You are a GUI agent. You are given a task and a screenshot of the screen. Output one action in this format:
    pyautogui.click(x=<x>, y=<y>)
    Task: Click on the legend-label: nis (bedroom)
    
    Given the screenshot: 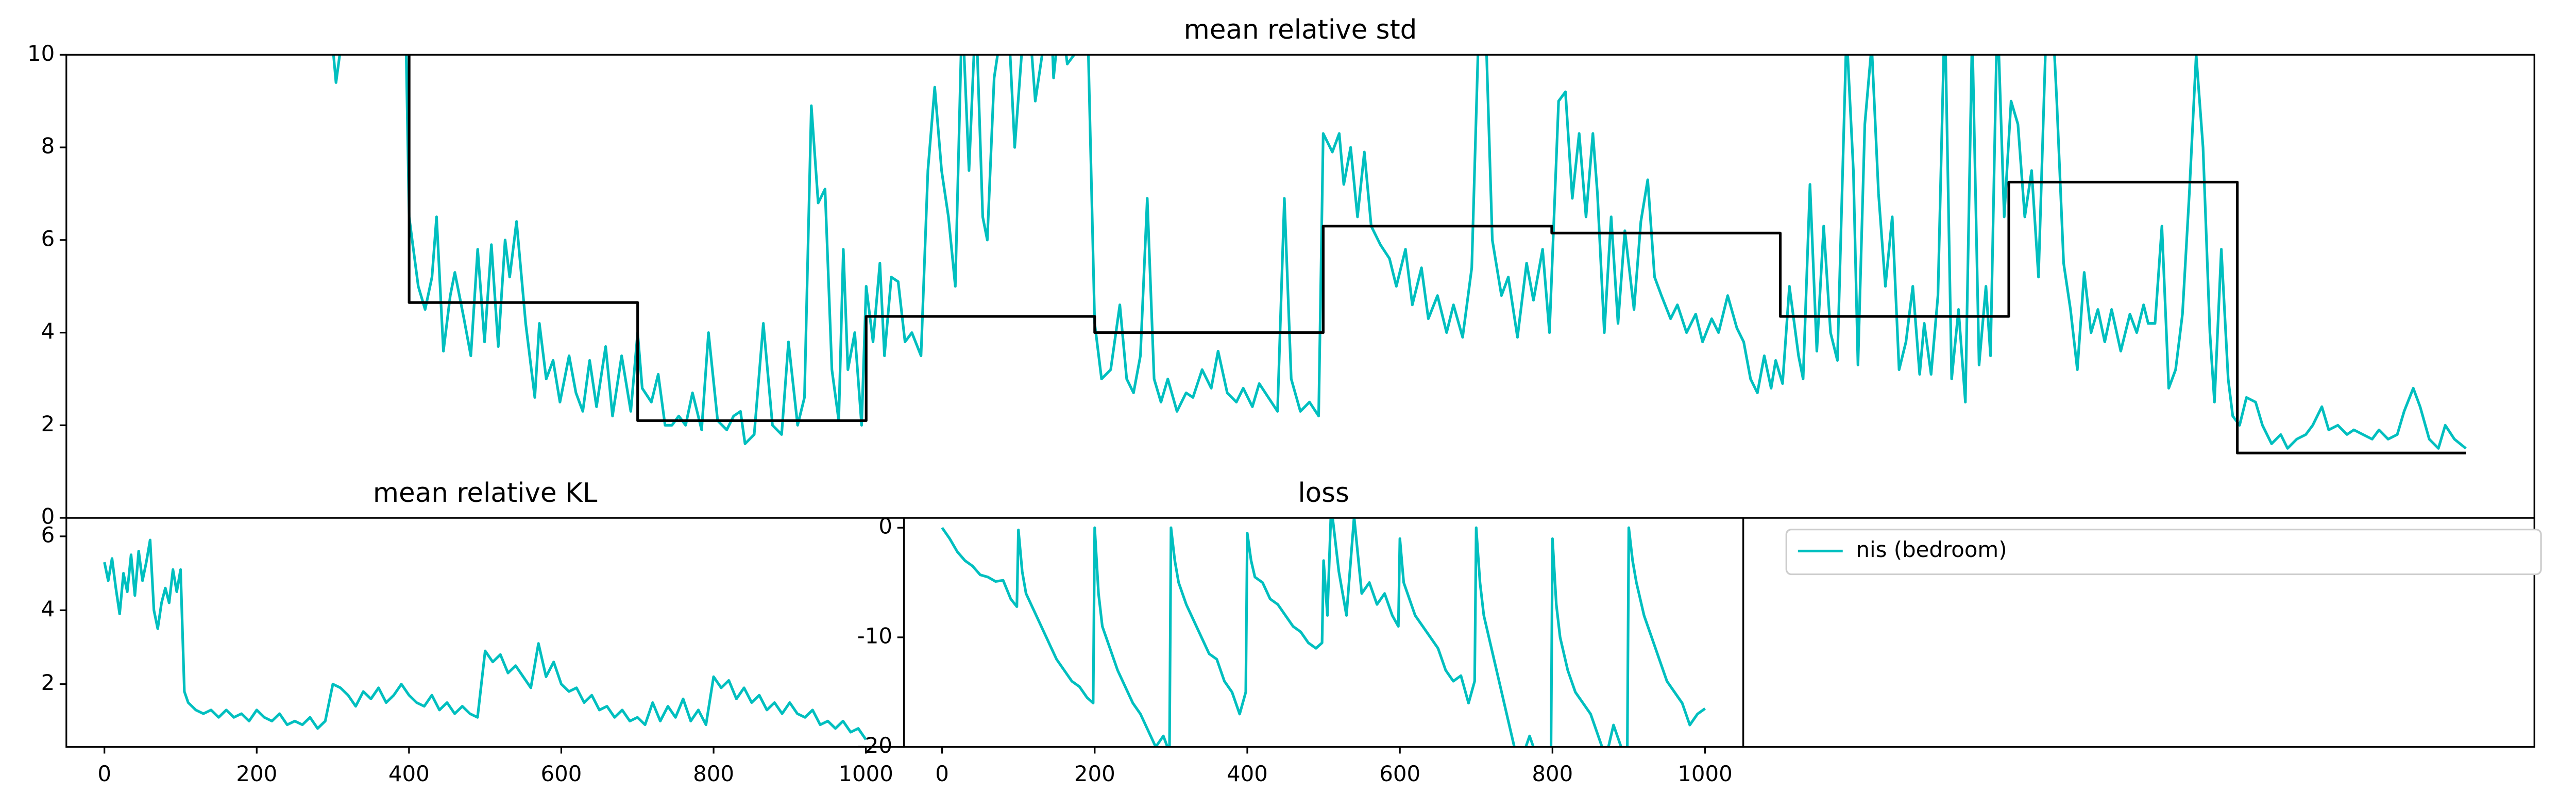 What is the action you would take?
    pyautogui.click(x=1931, y=549)
    